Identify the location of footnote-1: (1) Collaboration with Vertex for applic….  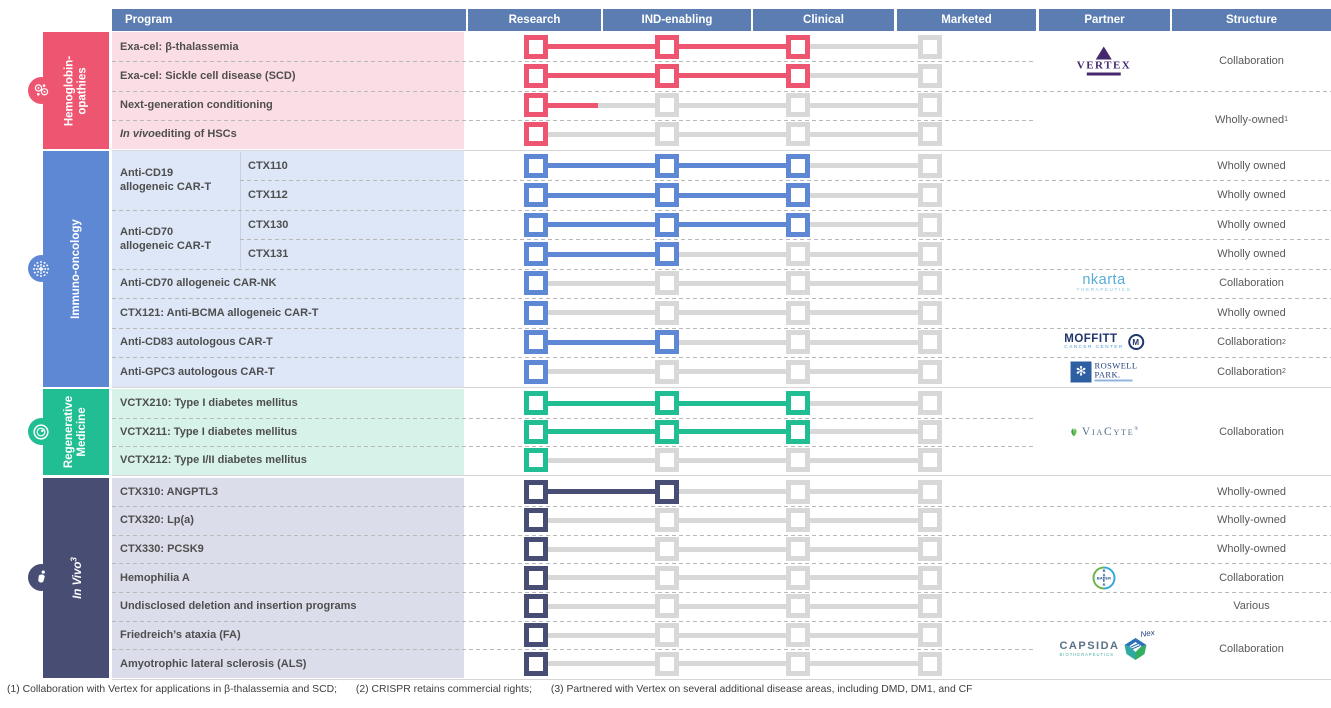
(172, 689).